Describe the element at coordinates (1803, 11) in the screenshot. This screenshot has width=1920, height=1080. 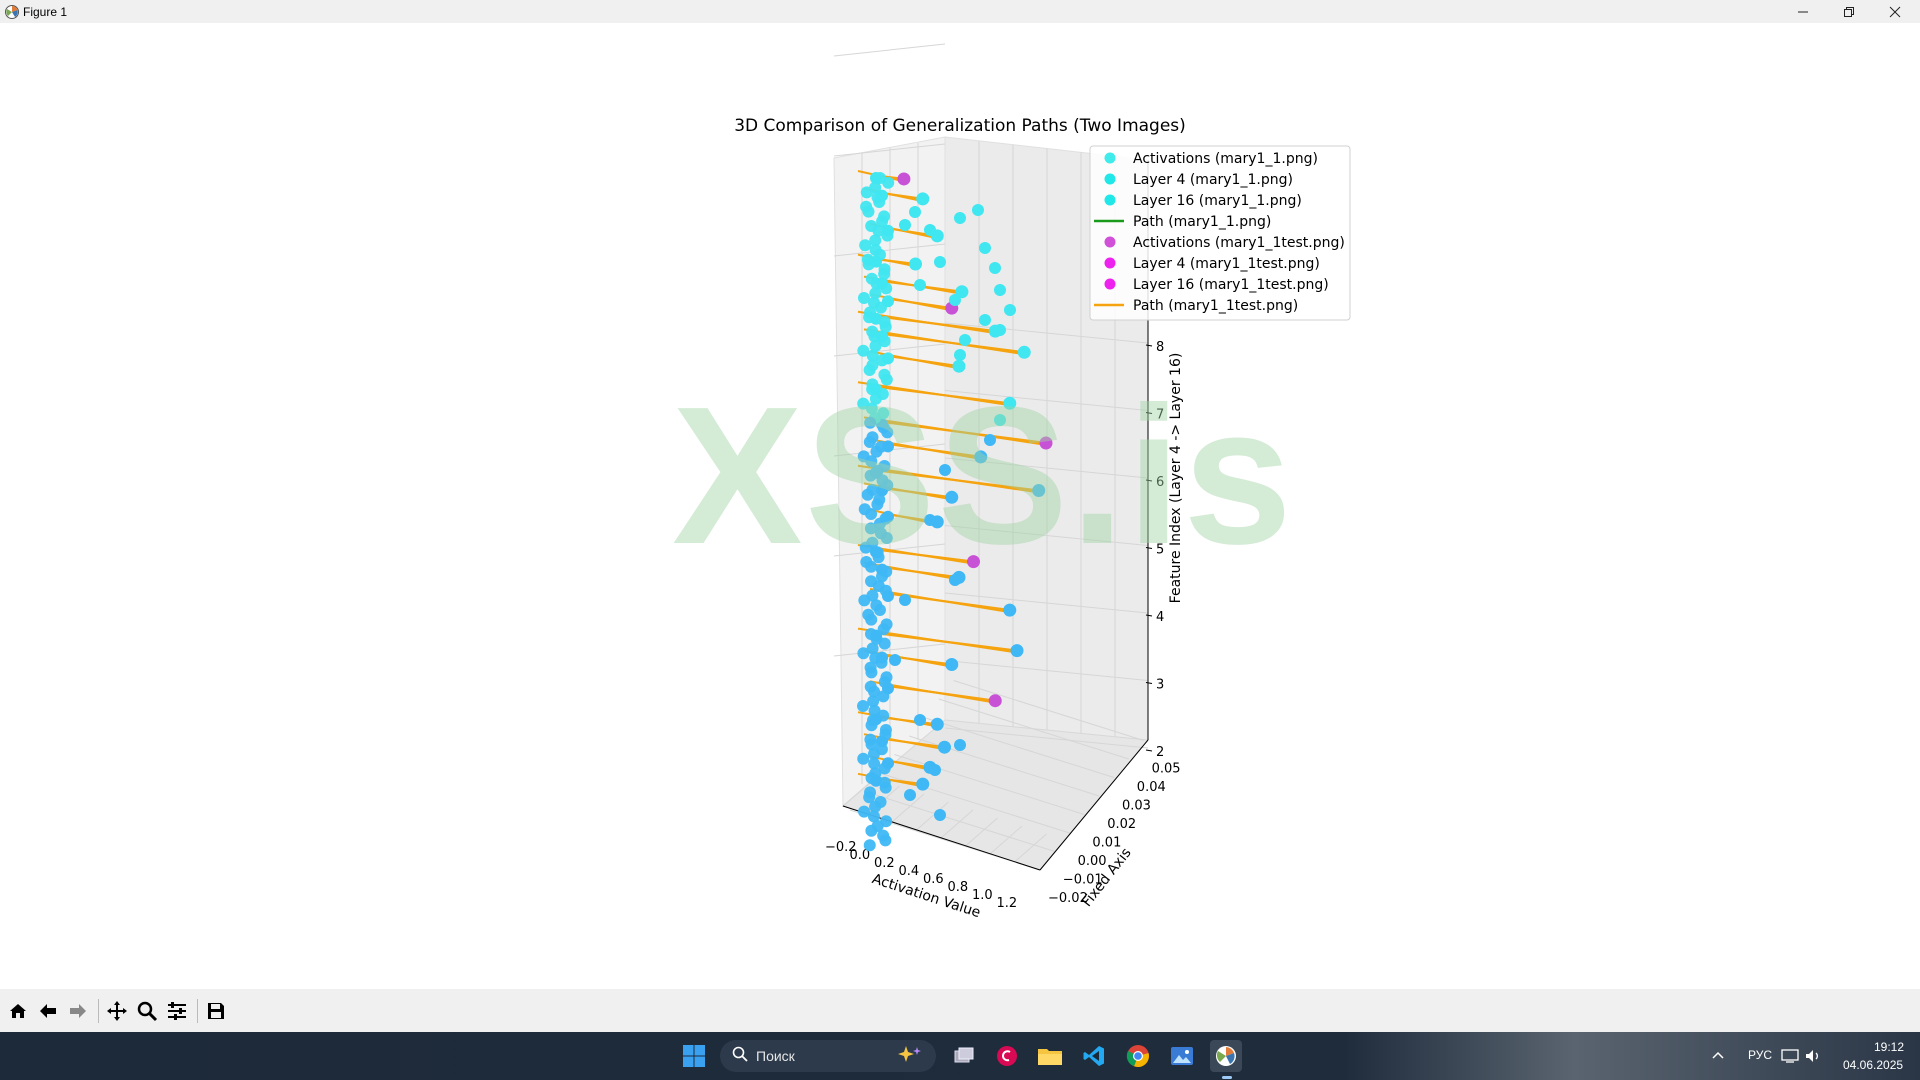
I see `minimize-button` at that location.